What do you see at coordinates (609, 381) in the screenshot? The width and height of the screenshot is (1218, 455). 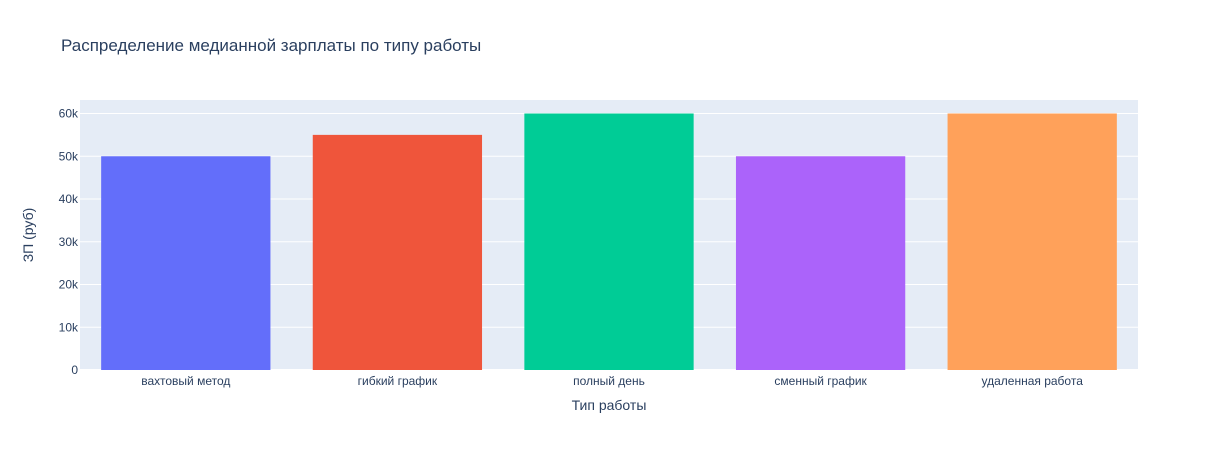 I see `x-tick-label: полный день` at bounding box center [609, 381].